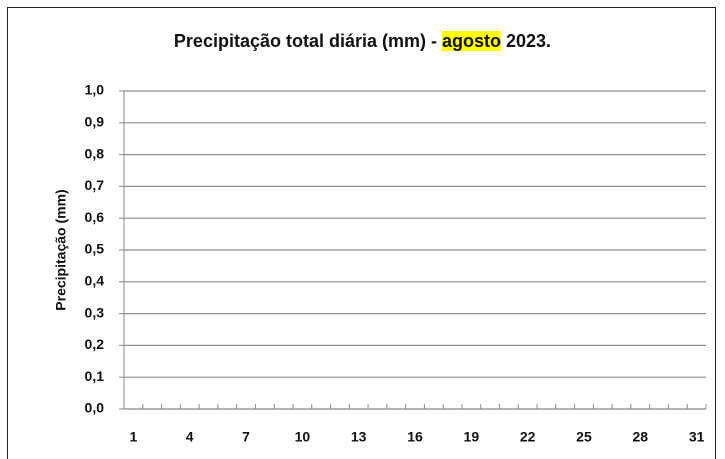  I want to click on x-tick-label: 1, so click(133, 437).